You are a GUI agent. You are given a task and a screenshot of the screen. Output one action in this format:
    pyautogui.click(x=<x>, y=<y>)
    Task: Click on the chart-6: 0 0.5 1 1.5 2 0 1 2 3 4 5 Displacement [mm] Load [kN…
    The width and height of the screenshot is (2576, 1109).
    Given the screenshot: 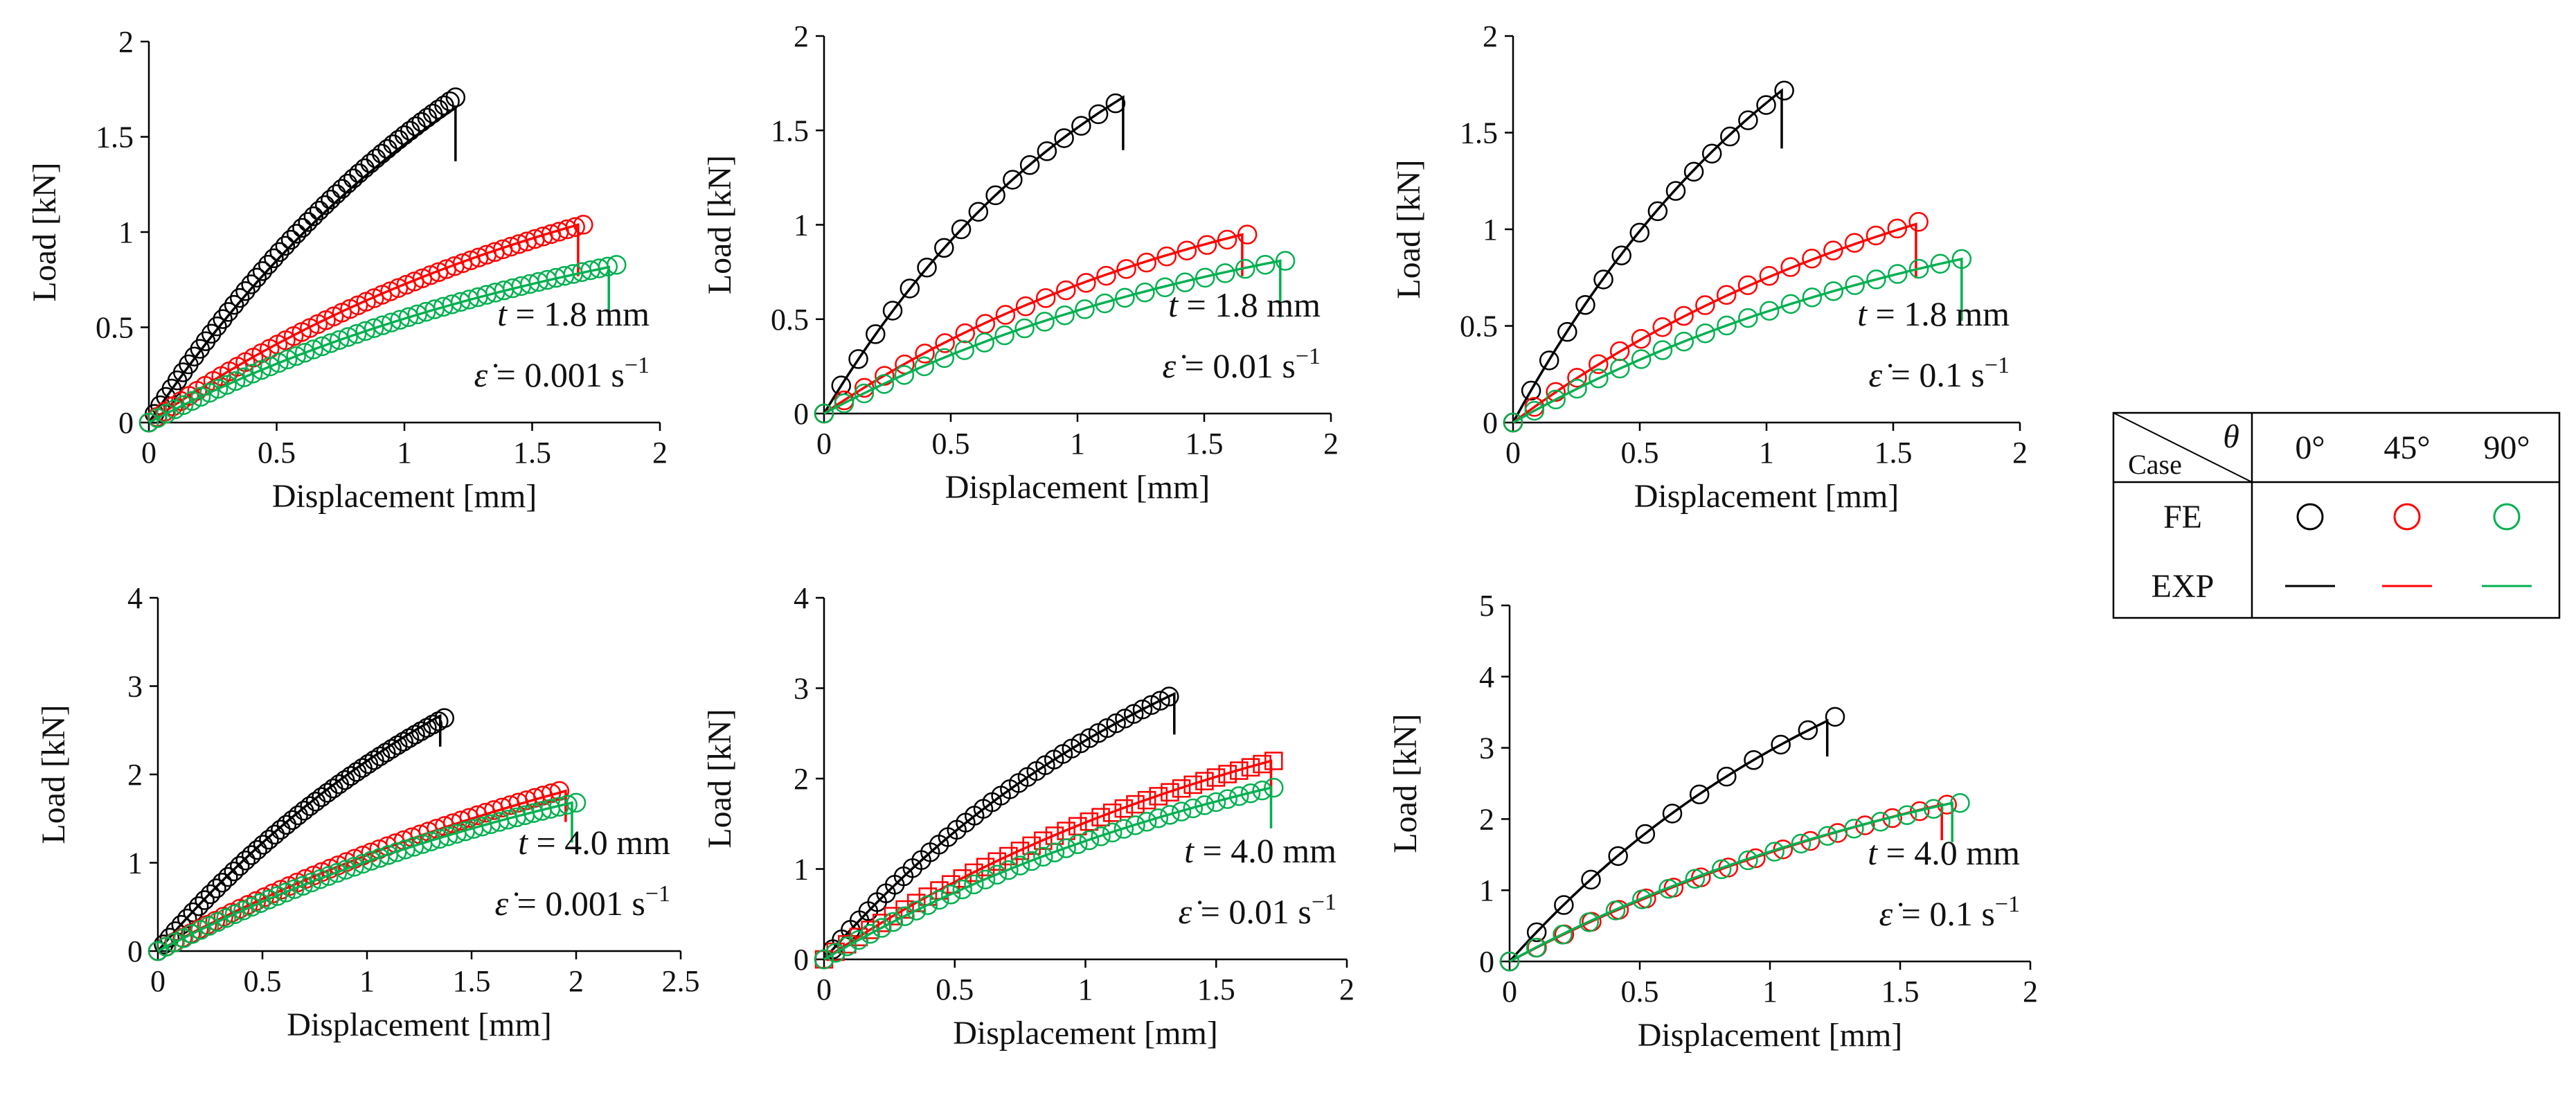 What is the action you would take?
    pyautogui.click(x=1712, y=821)
    